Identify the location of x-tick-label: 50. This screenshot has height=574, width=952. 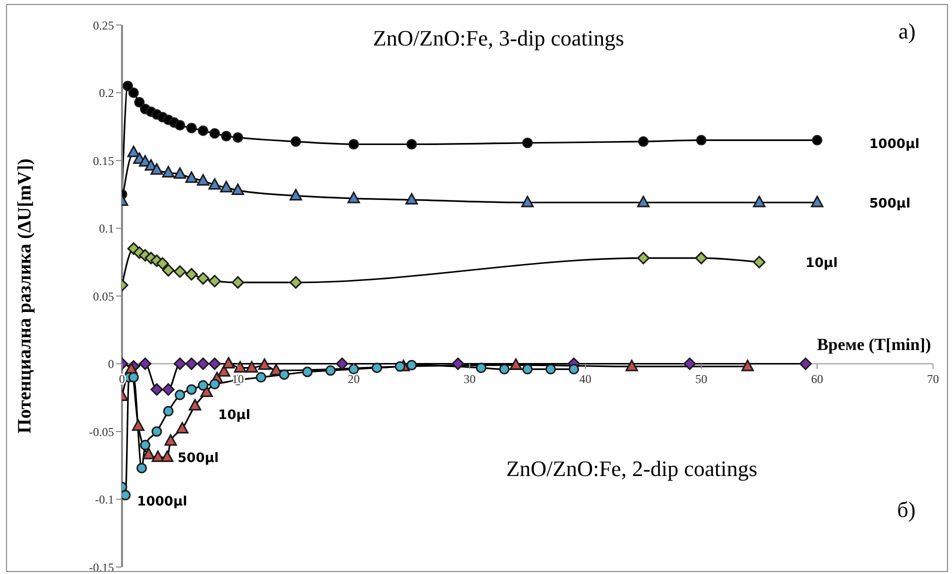
(701, 379).